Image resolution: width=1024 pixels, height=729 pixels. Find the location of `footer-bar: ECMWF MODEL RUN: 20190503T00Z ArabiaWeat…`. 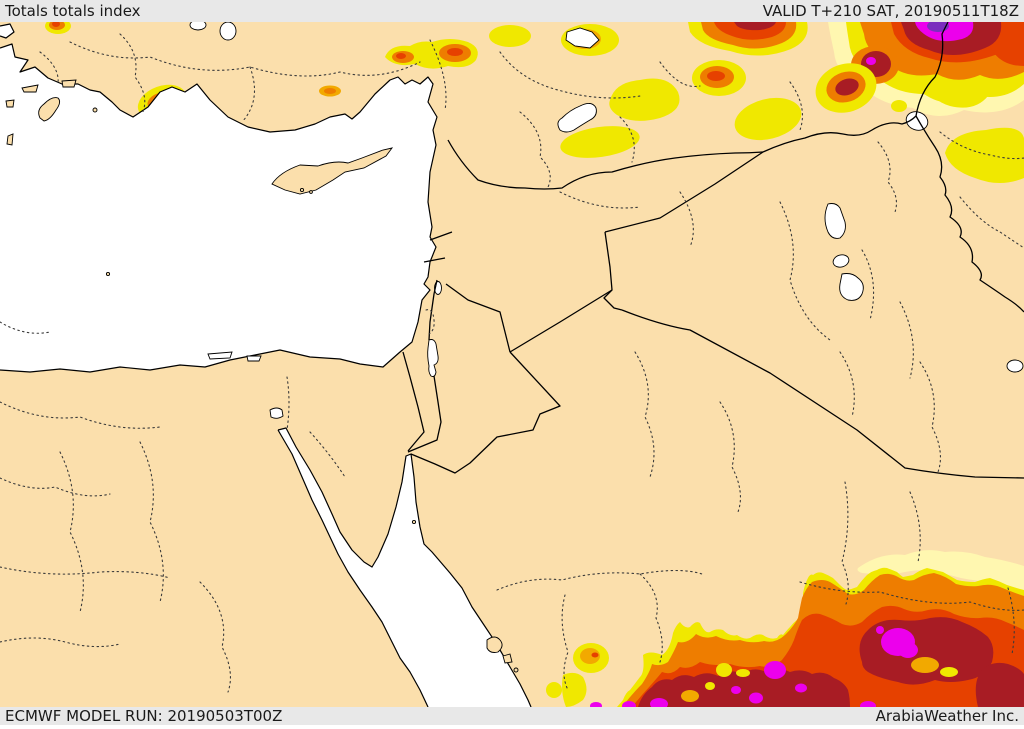

footer-bar: ECMWF MODEL RUN: 20190503T00Z ArabiaWeat… is located at coordinates (512, 717).